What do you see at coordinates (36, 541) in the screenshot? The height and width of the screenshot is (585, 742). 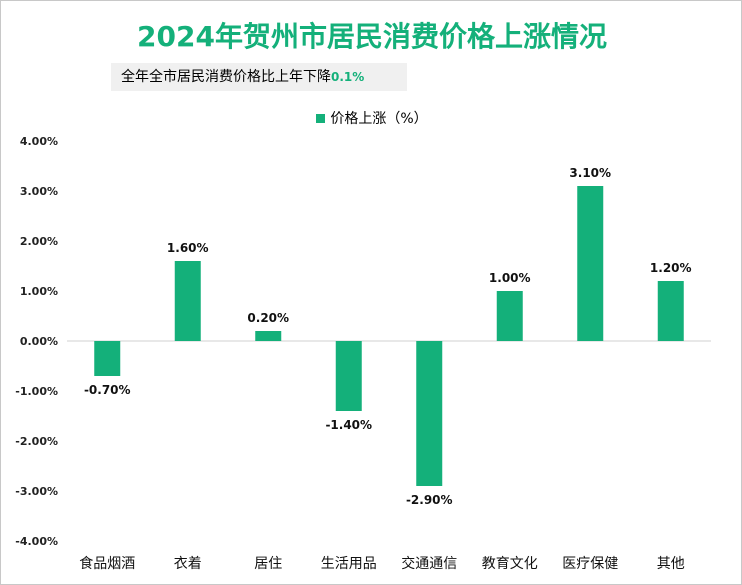 I see `y-tick-label: -4.00%` at bounding box center [36, 541].